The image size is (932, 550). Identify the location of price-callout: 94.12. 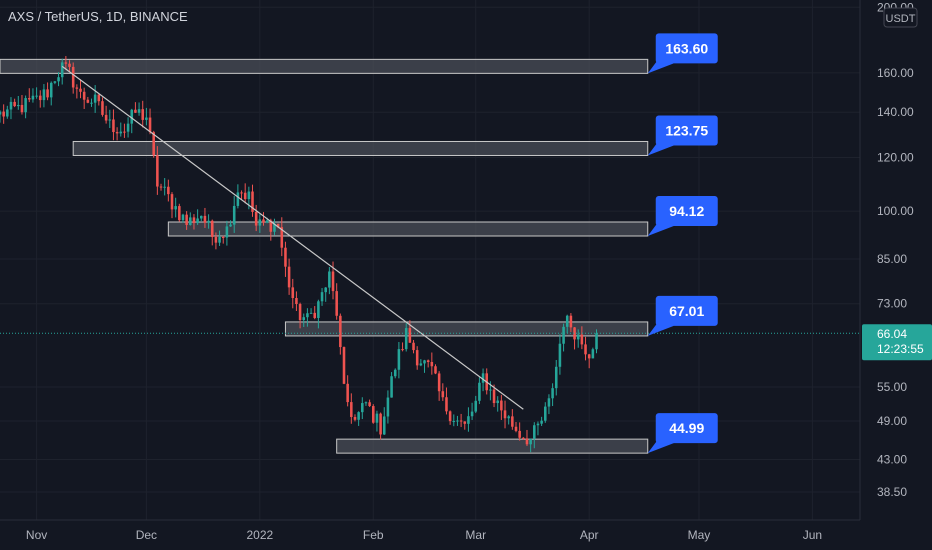
(682, 215).